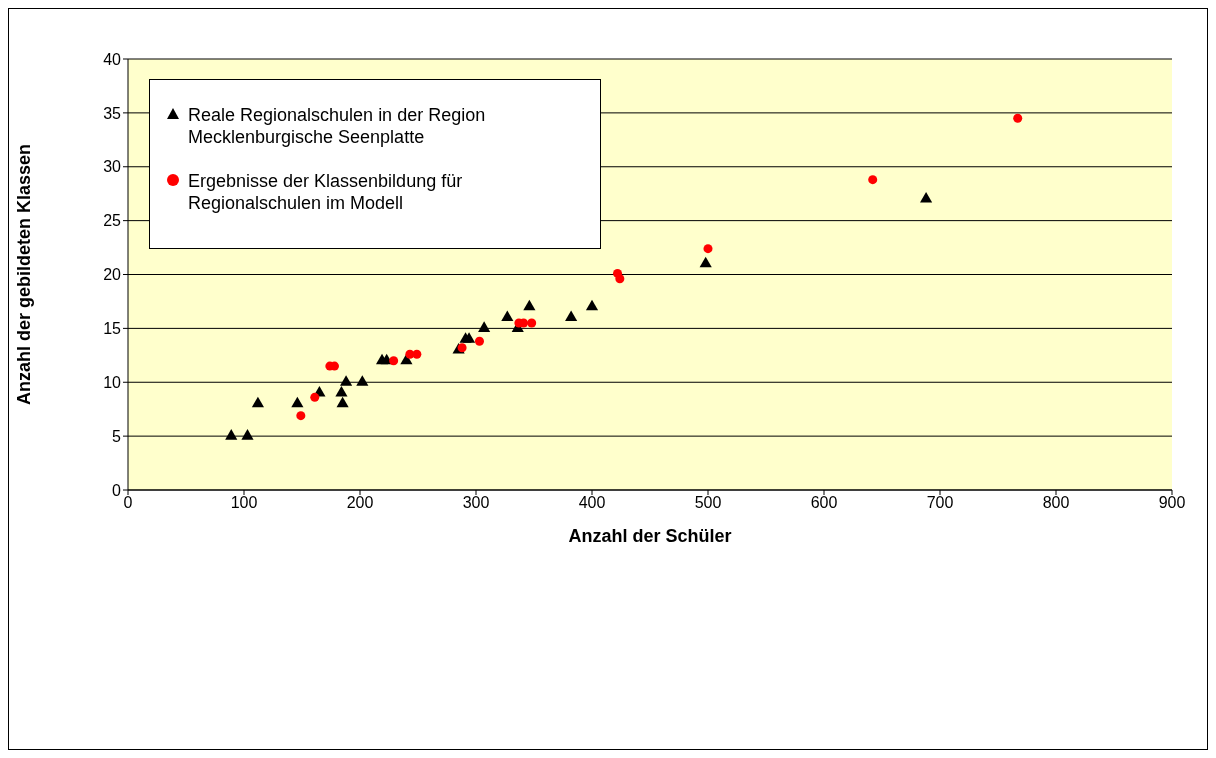 This screenshot has height=758, width=1216. What do you see at coordinates (824, 503) in the screenshot?
I see `x-tick-label: 600` at bounding box center [824, 503].